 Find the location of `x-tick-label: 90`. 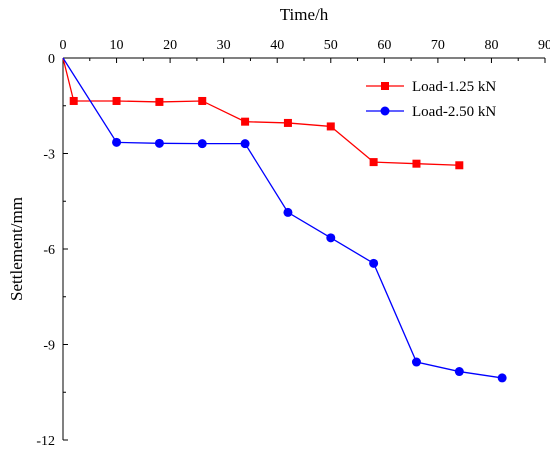

x-tick-label: 90 is located at coordinates (544, 45).